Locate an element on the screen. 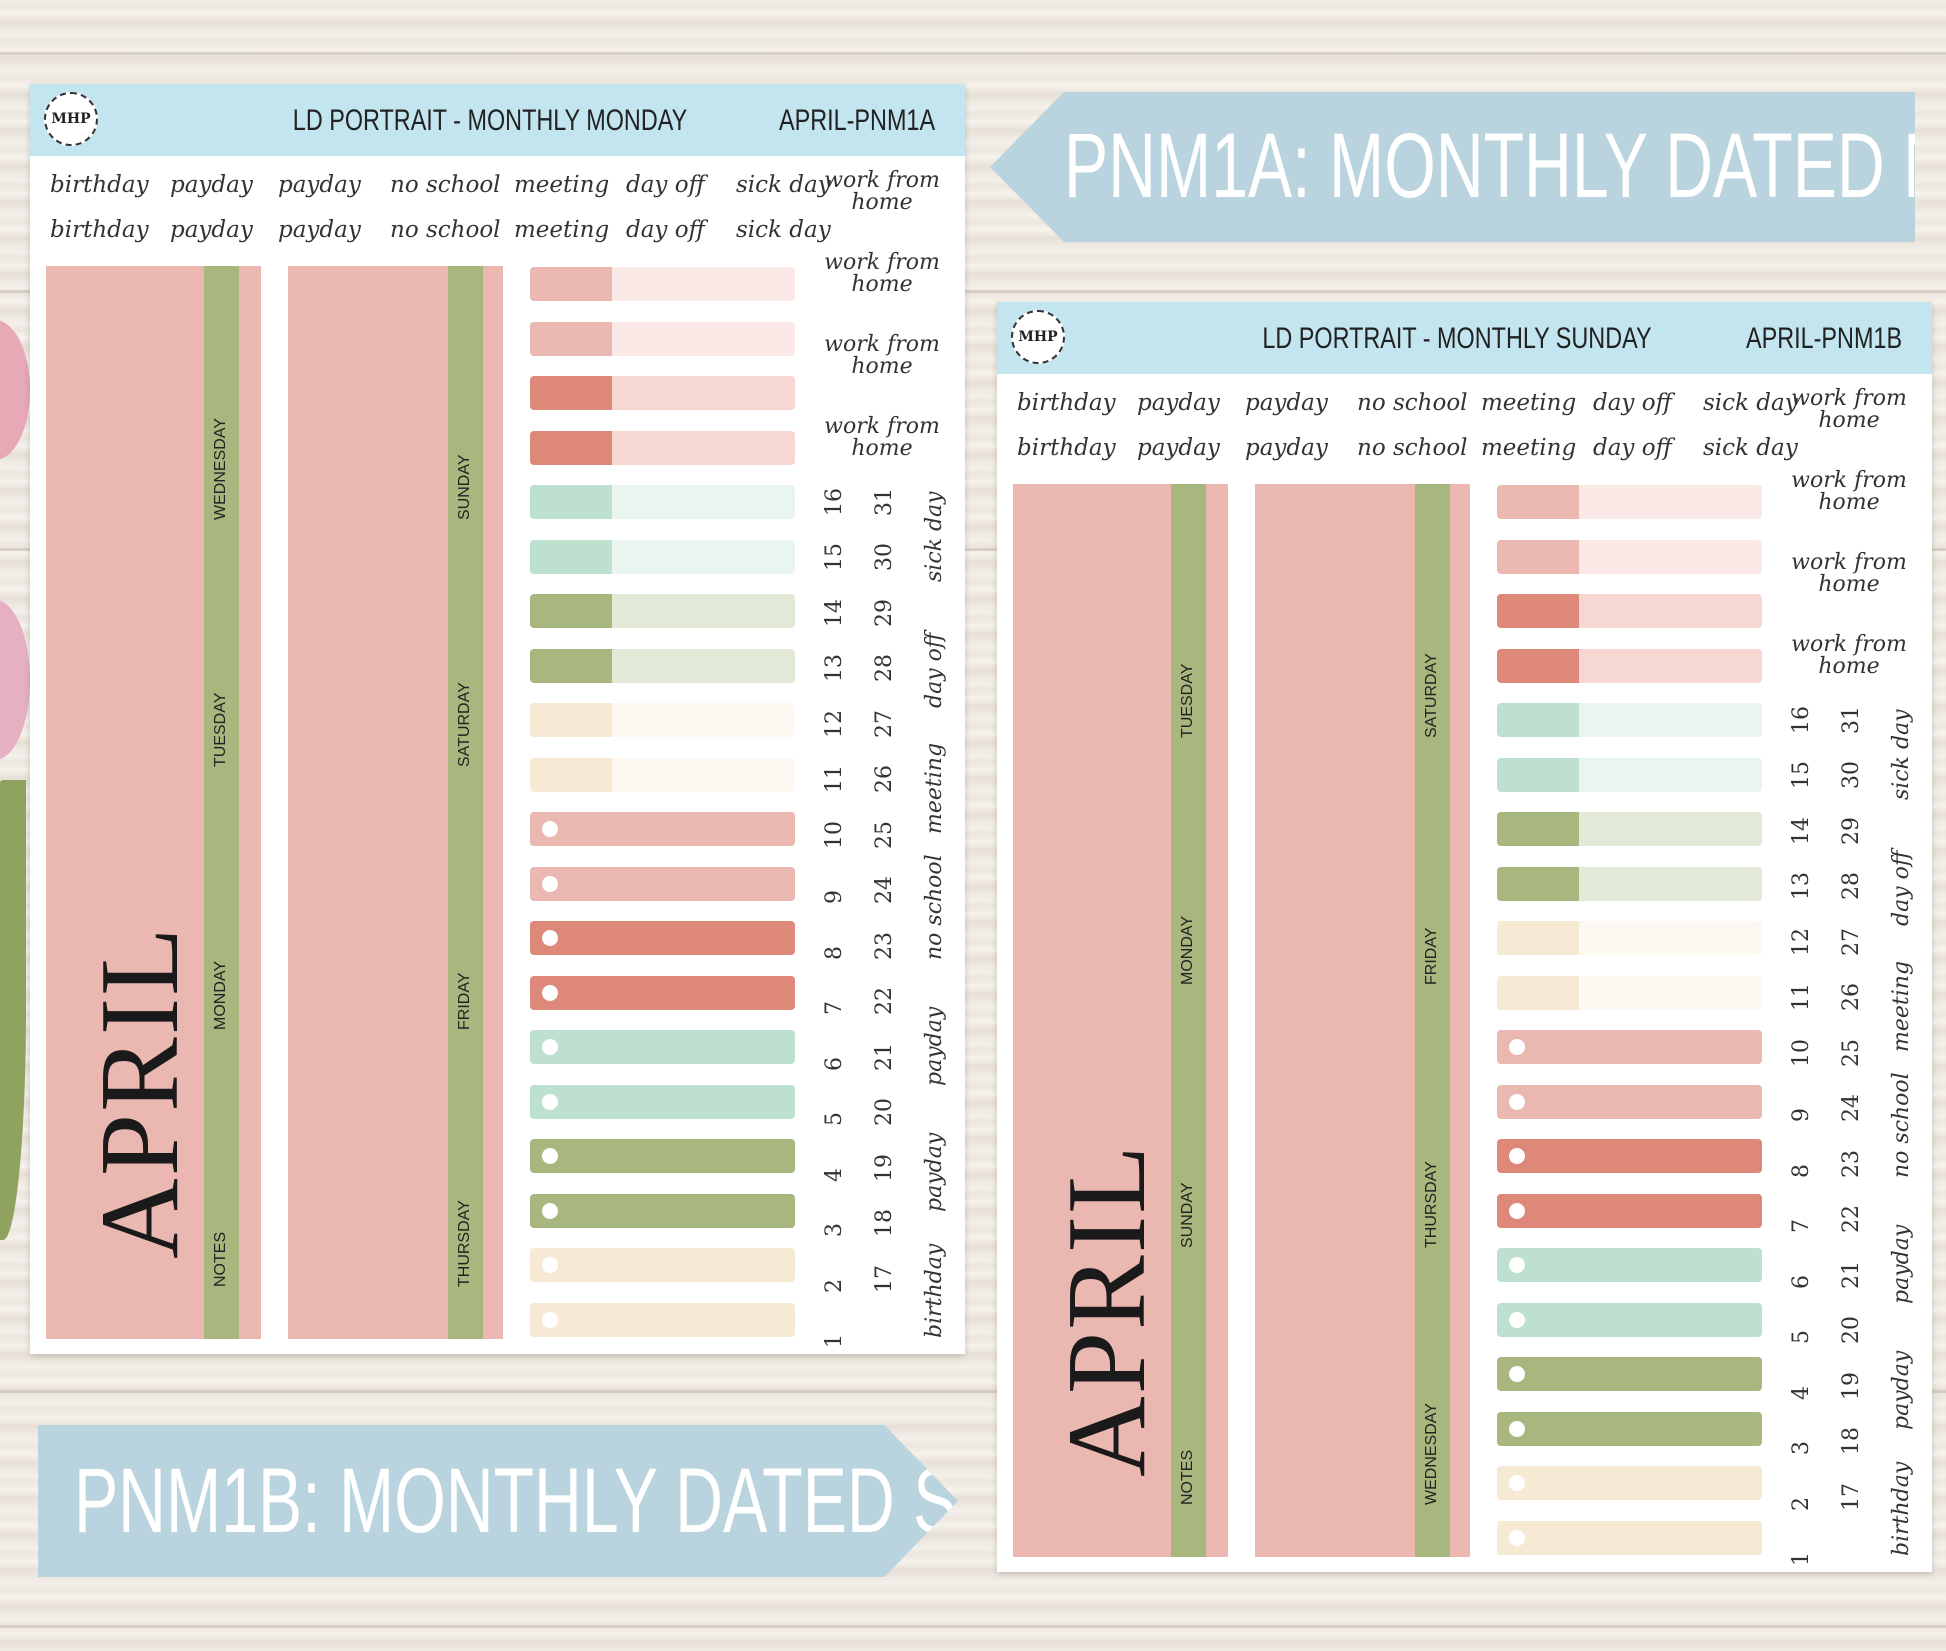 This screenshot has width=1946, height=1651. date-number: 6 is located at coordinates (834, 1063).